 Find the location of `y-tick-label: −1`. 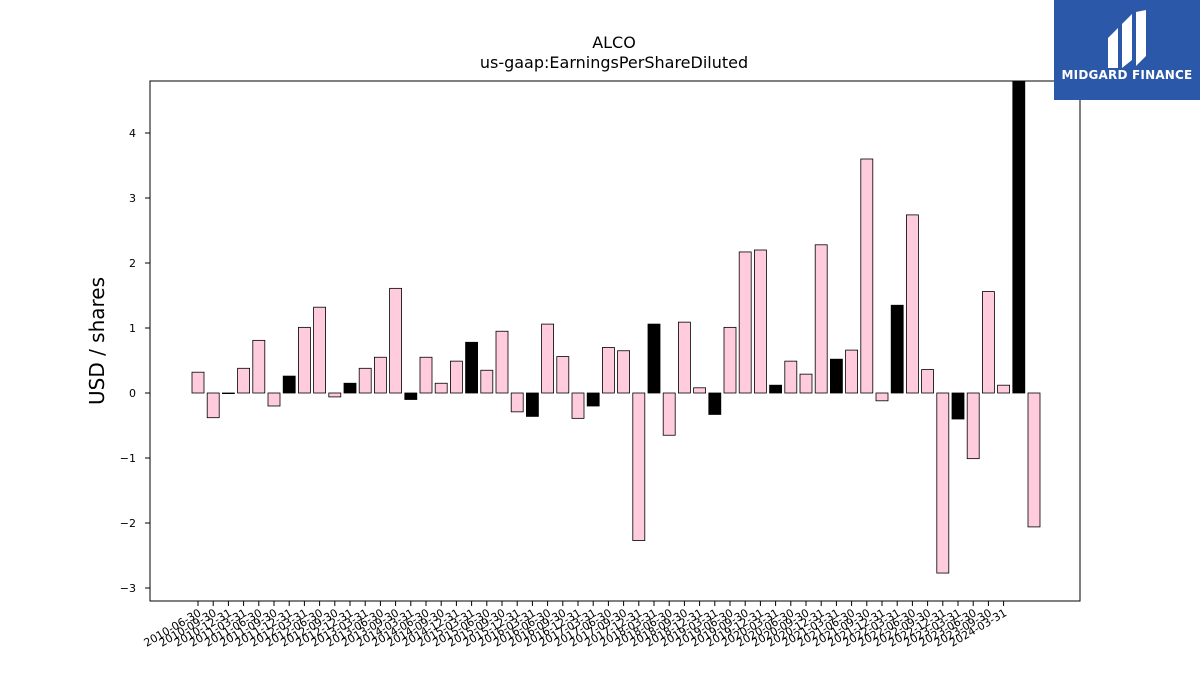

y-tick-label: −1 is located at coordinates (128, 458).